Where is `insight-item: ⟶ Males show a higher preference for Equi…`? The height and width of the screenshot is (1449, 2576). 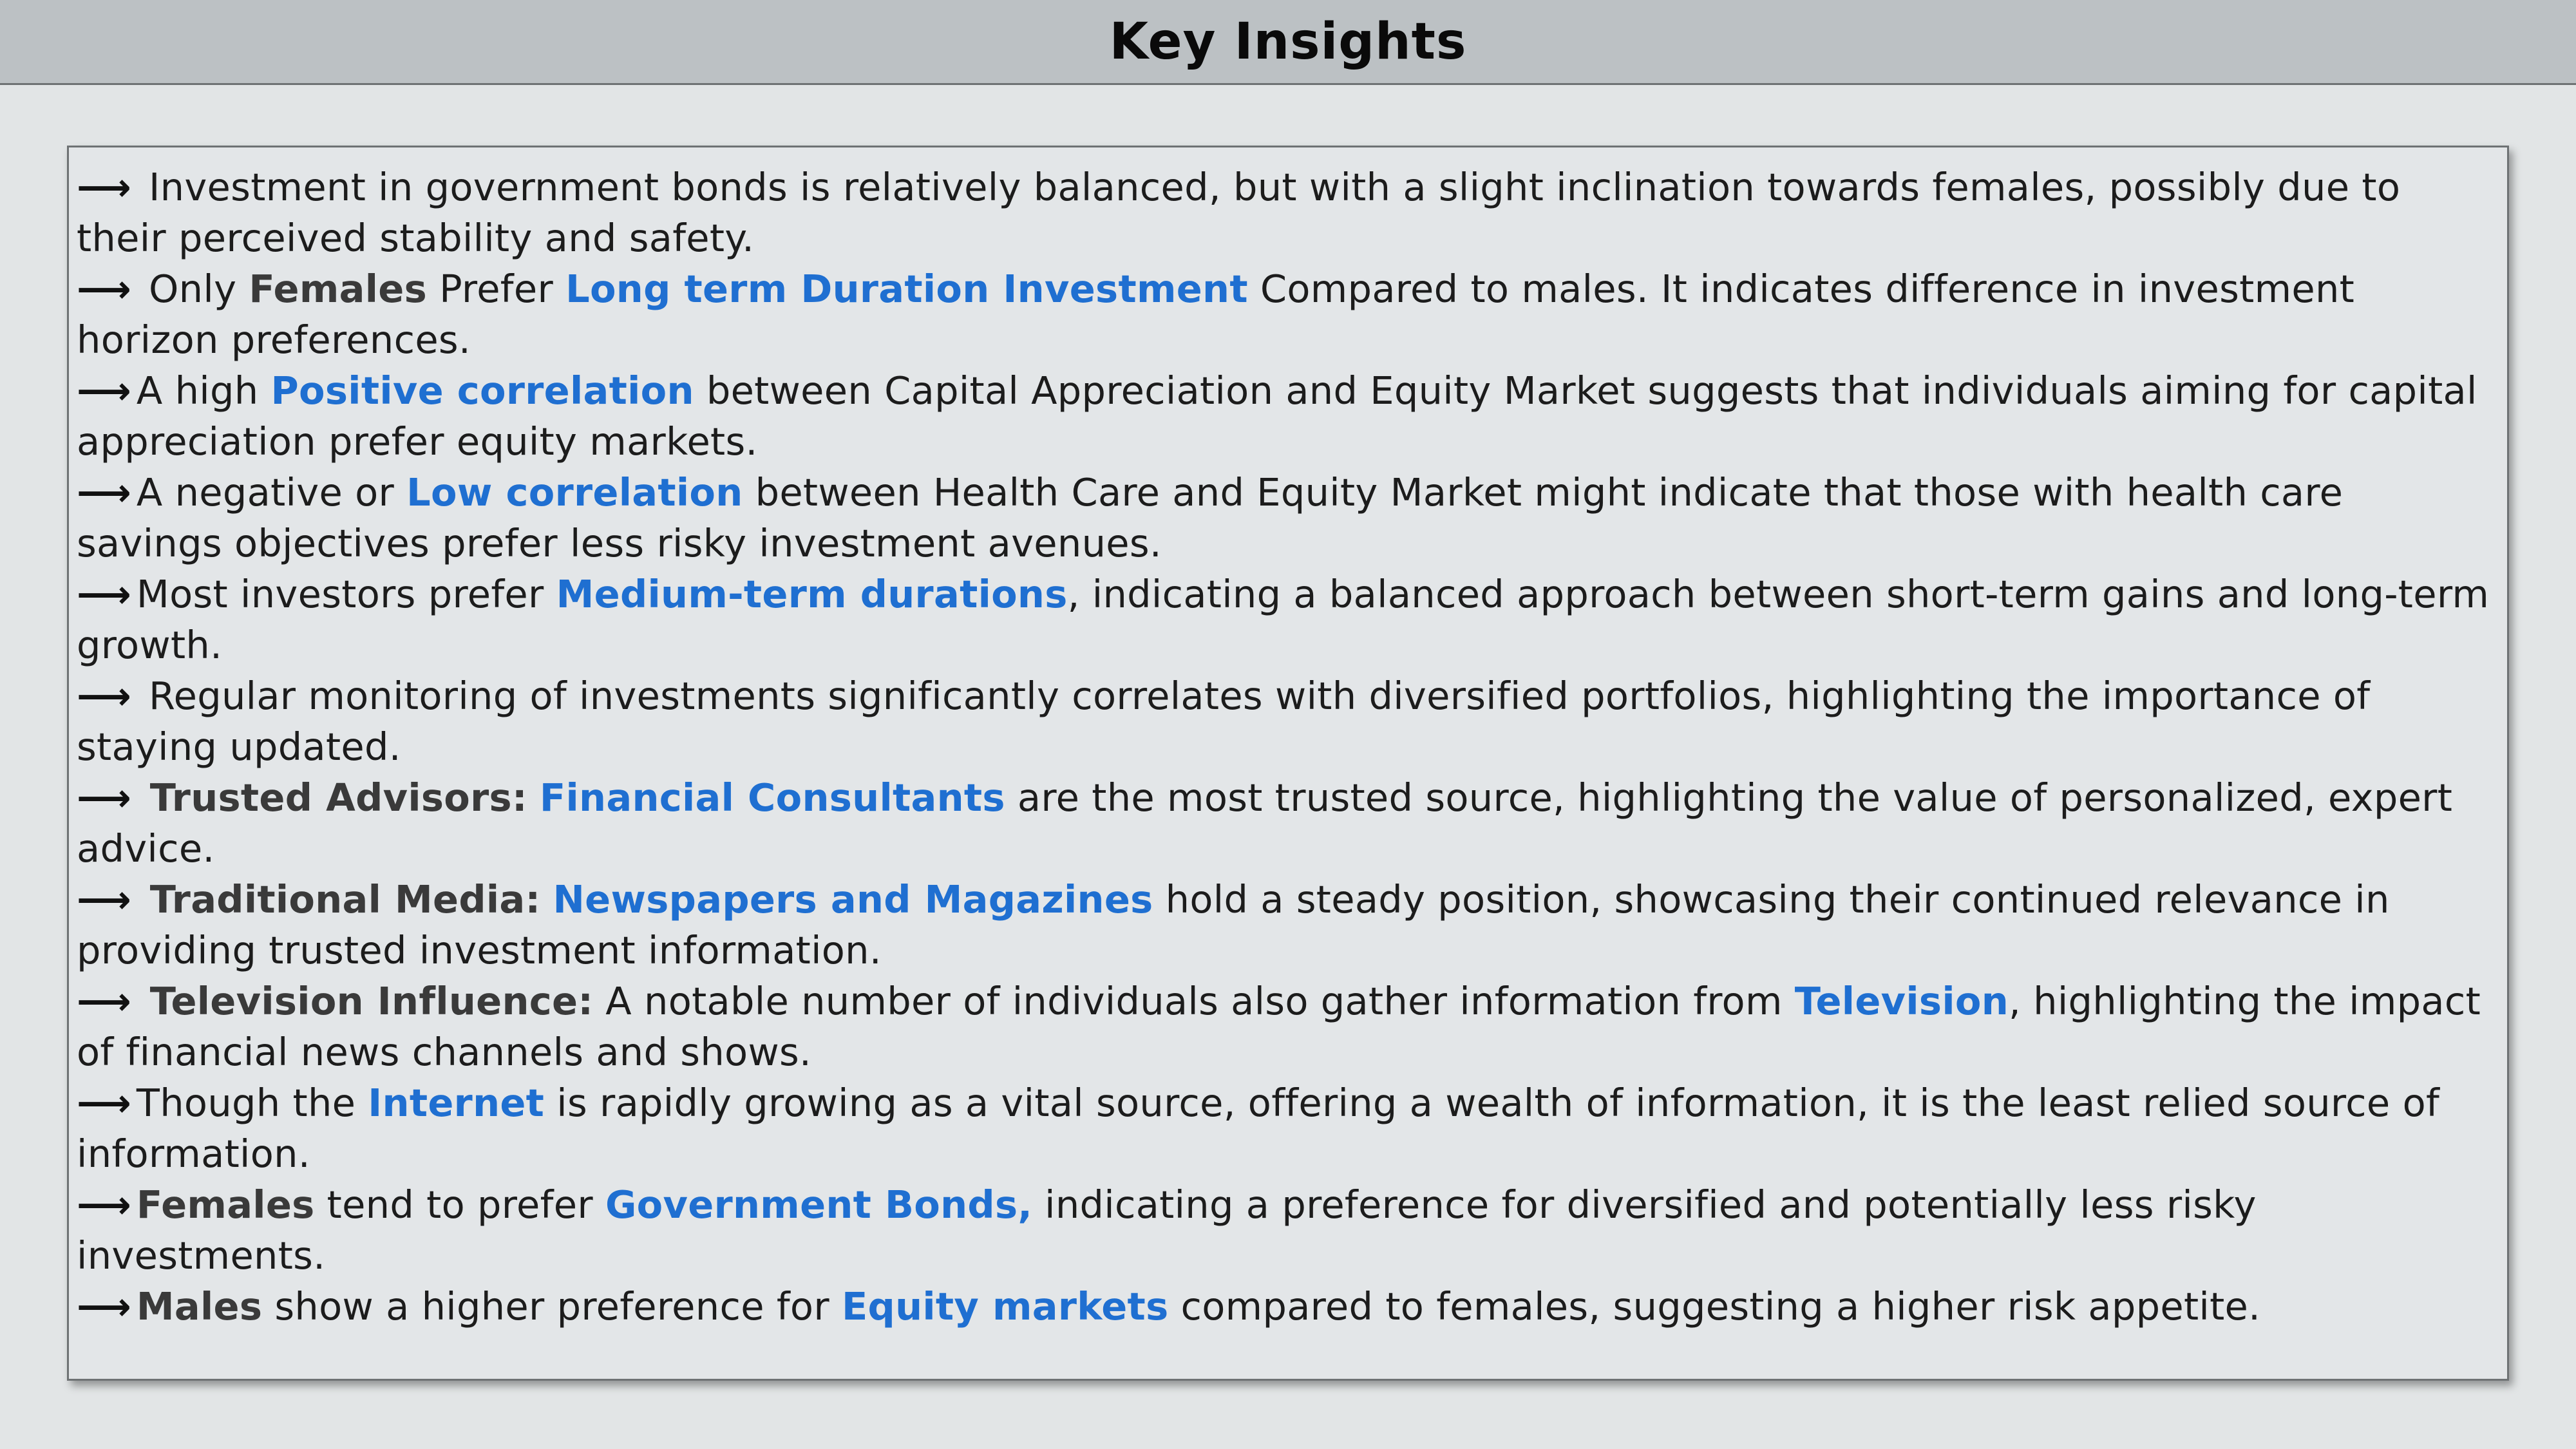
insight-item: ⟶ Males show a higher preference for Equi… is located at coordinates (1289, 1306).